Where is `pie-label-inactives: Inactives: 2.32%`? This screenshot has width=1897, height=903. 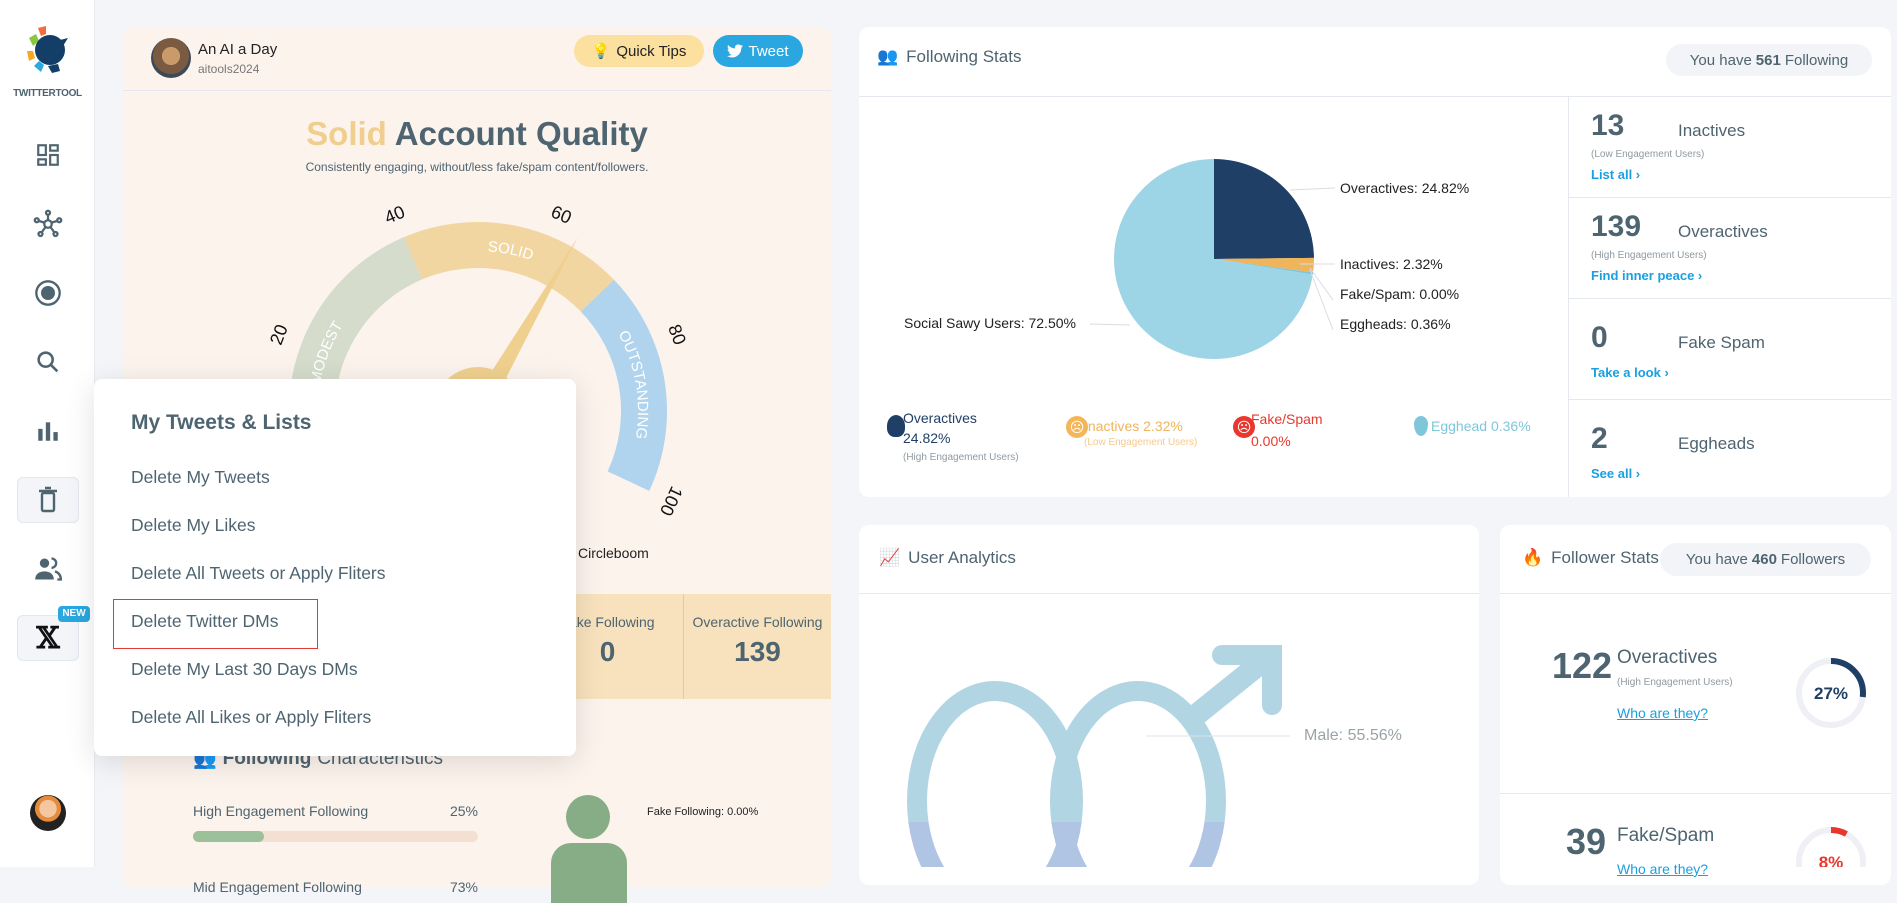 pie-label-inactives: Inactives: 2.32% is located at coordinates (1391, 264).